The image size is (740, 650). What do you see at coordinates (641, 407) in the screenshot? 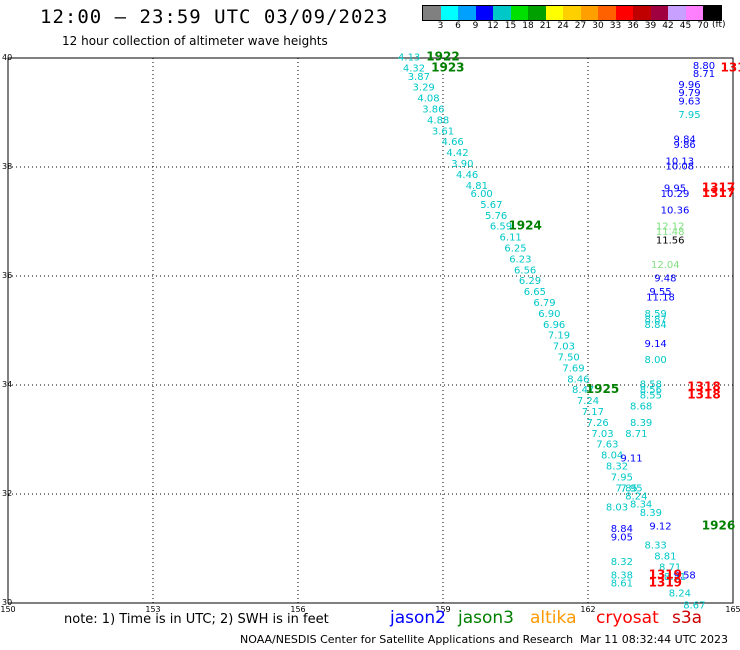
I see `wave-height-label: 8.68` at bounding box center [641, 407].